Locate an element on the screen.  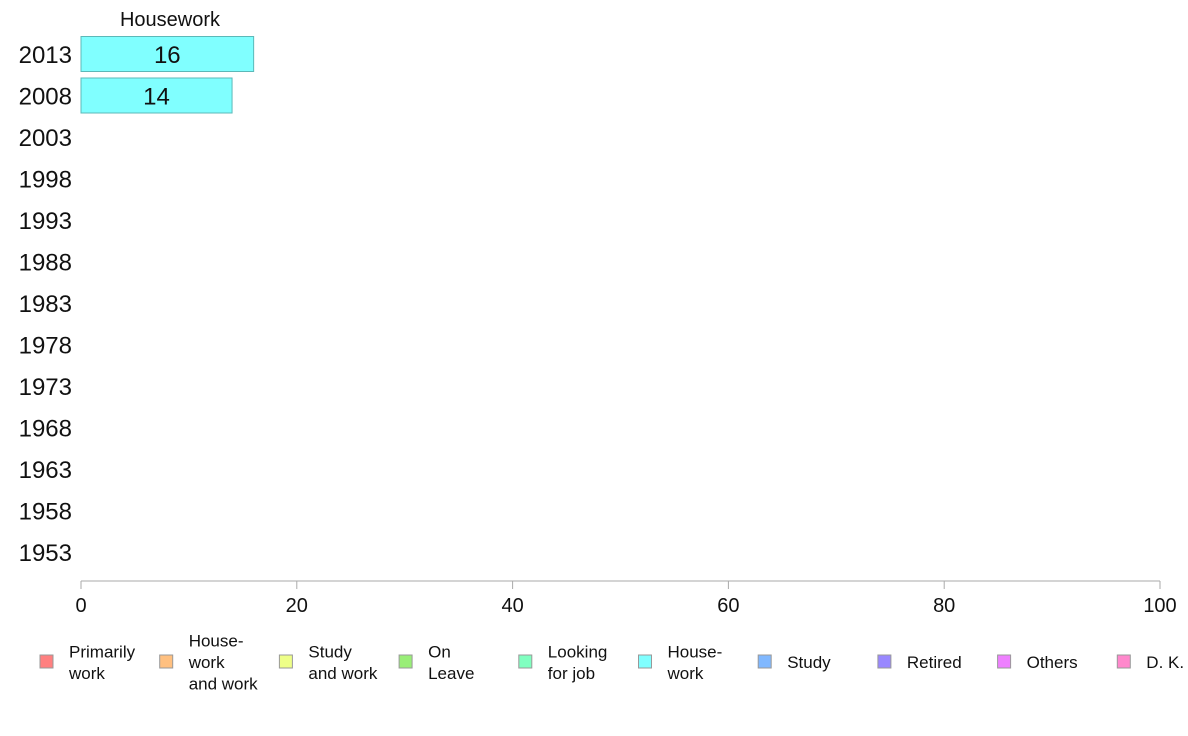
y-tick-label-1968: 1968 is located at coordinates (45, 429).